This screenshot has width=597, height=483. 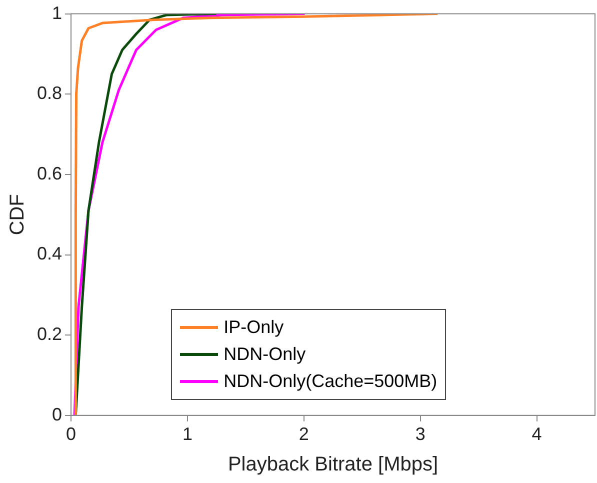 I want to click on x-tick-label: 4, so click(x=537, y=434).